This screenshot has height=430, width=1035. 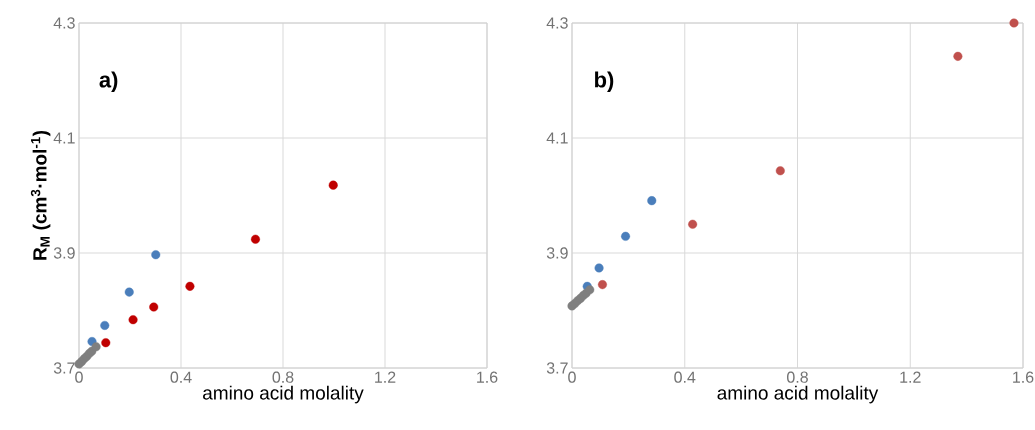 I want to click on text: R$_{M}$ (cm$^{3}$·mol$^{-1}$), so click(x=40, y=195).